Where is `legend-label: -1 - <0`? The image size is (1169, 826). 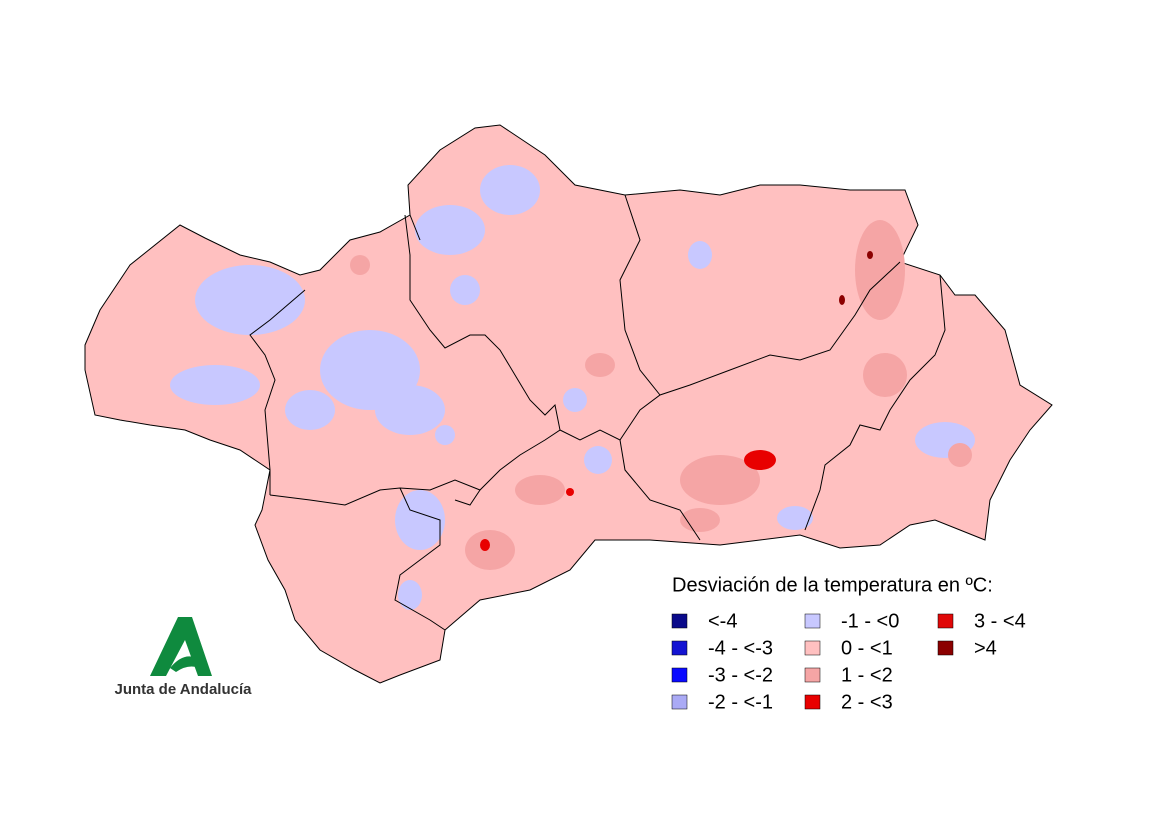 legend-label: -1 - <0 is located at coordinates (870, 621).